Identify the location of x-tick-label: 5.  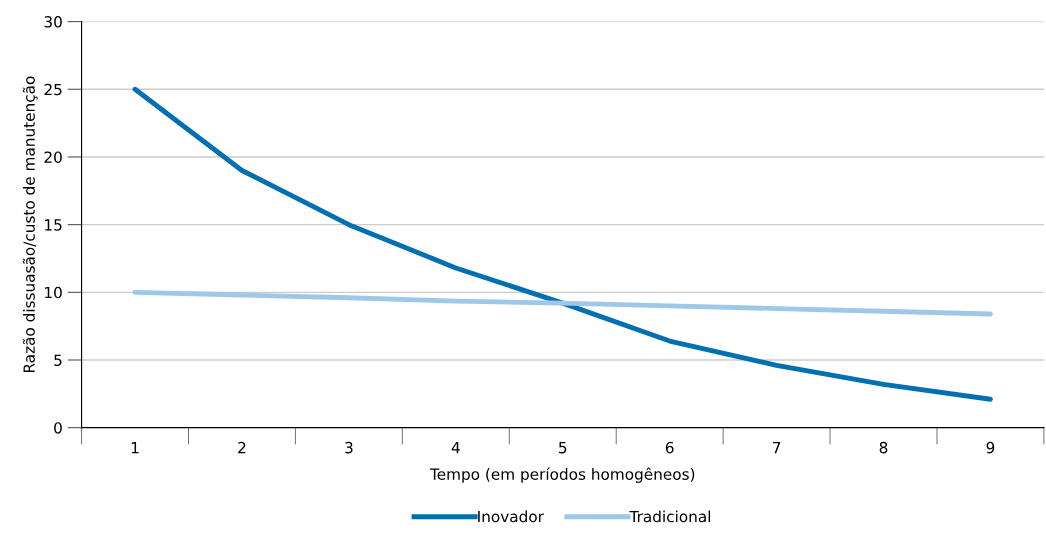
(563, 448).